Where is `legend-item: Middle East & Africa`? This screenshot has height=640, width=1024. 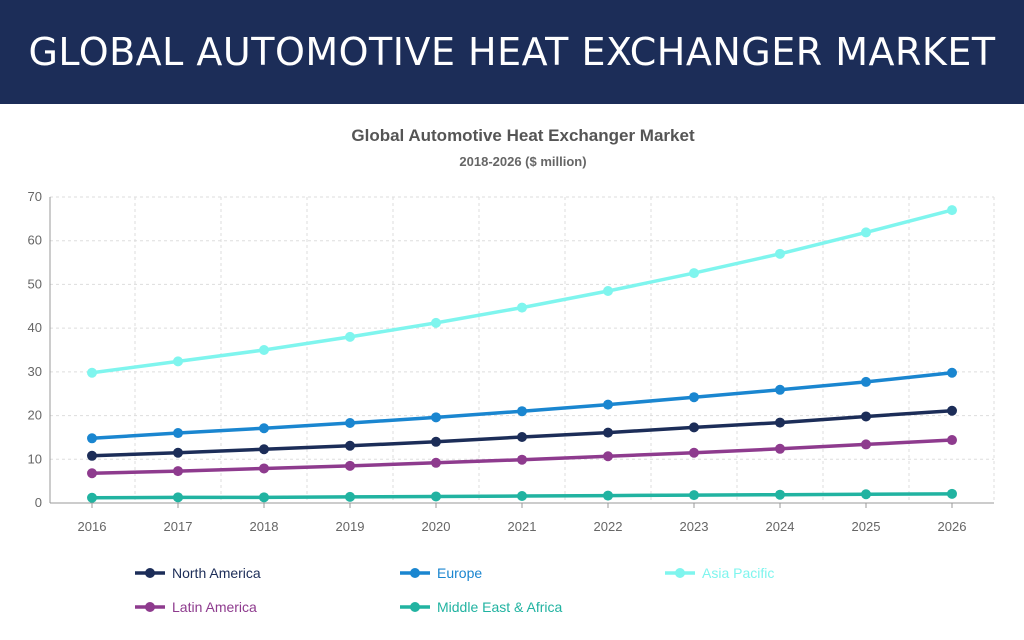 legend-item: Middle East & Africa is located at coordinates (481, 607).